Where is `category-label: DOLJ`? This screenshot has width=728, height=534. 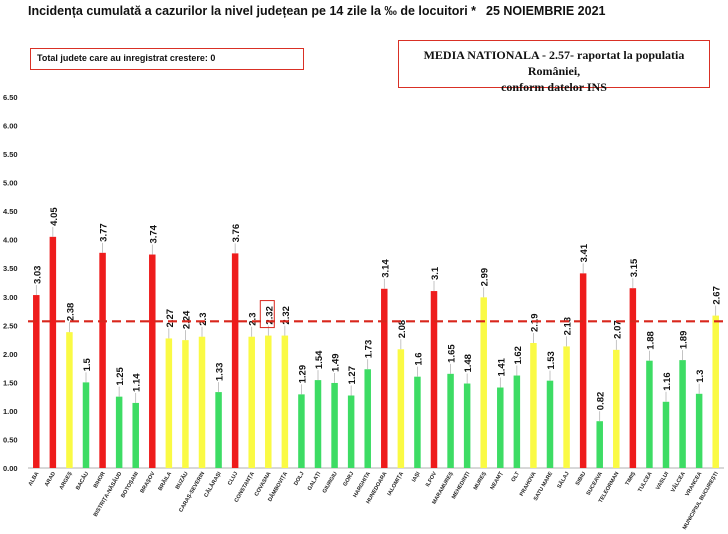 category-label: DOLJ is located at coordinates (299, 479).